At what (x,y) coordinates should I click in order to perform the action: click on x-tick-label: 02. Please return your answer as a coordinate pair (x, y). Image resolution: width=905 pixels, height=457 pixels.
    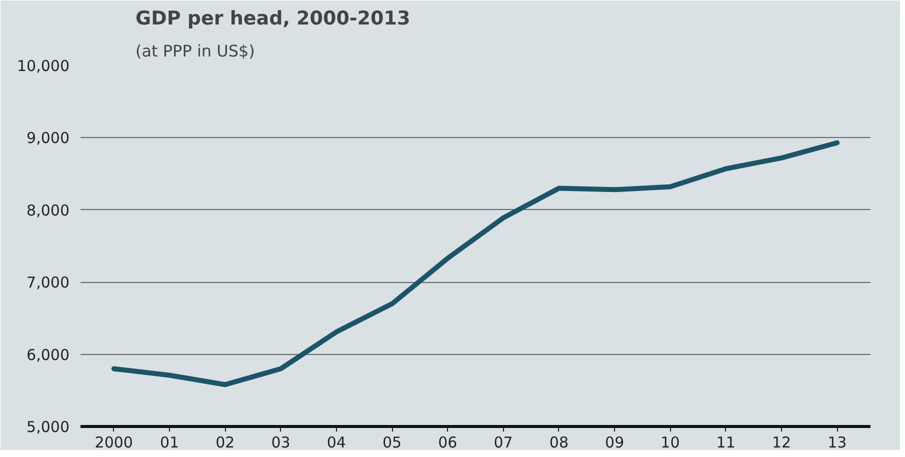
    Looking at the image, I should click on (225, 443).